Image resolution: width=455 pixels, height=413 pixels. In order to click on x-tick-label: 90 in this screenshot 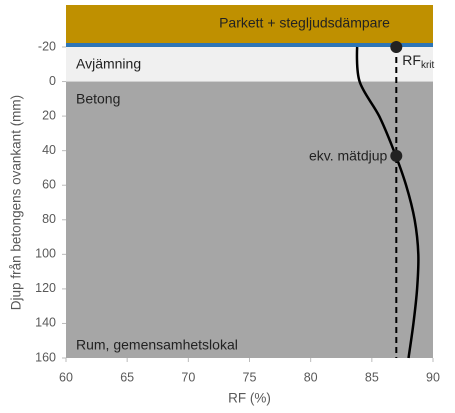, I will do `click(433, 377)`.